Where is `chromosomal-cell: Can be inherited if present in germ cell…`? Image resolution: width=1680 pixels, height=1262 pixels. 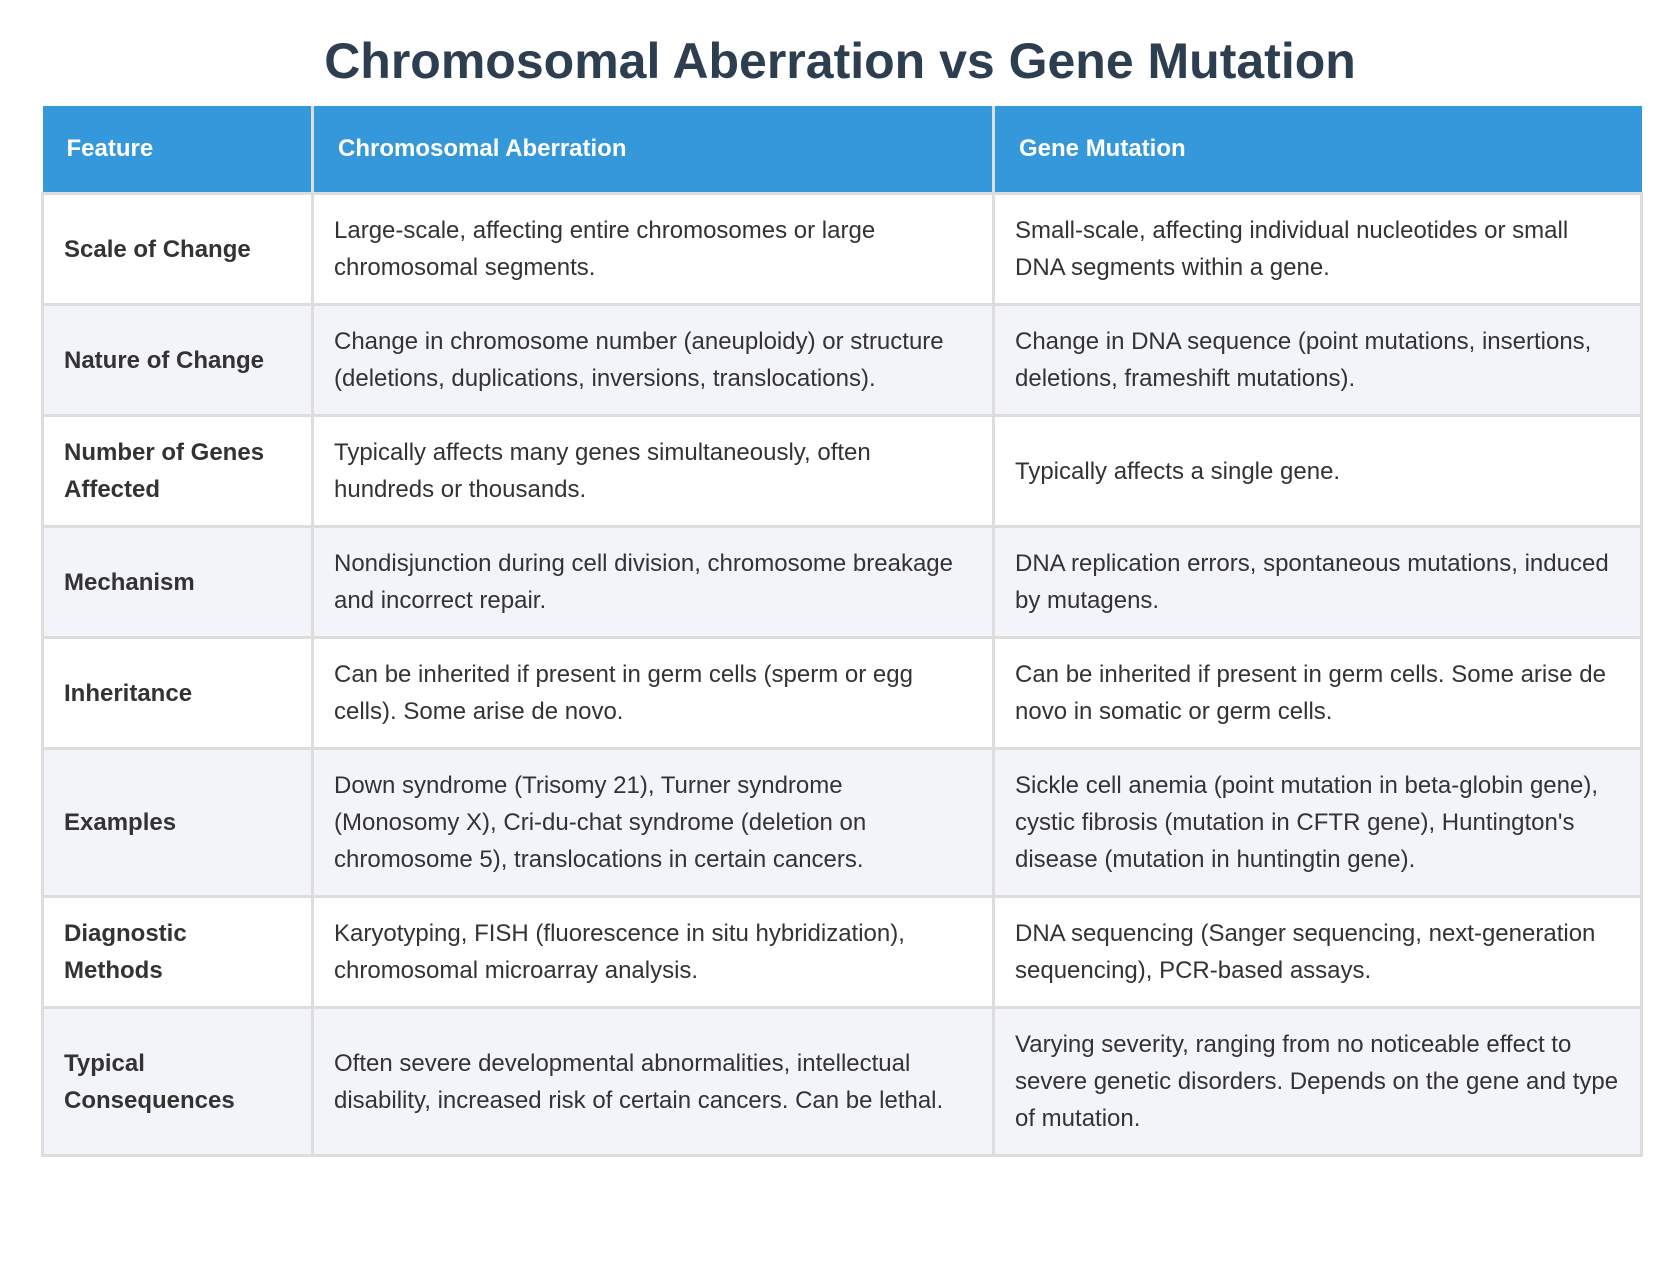
chromosomal-cell: Can be inherited if present in germ cell… is located at coordinates (653, 693).